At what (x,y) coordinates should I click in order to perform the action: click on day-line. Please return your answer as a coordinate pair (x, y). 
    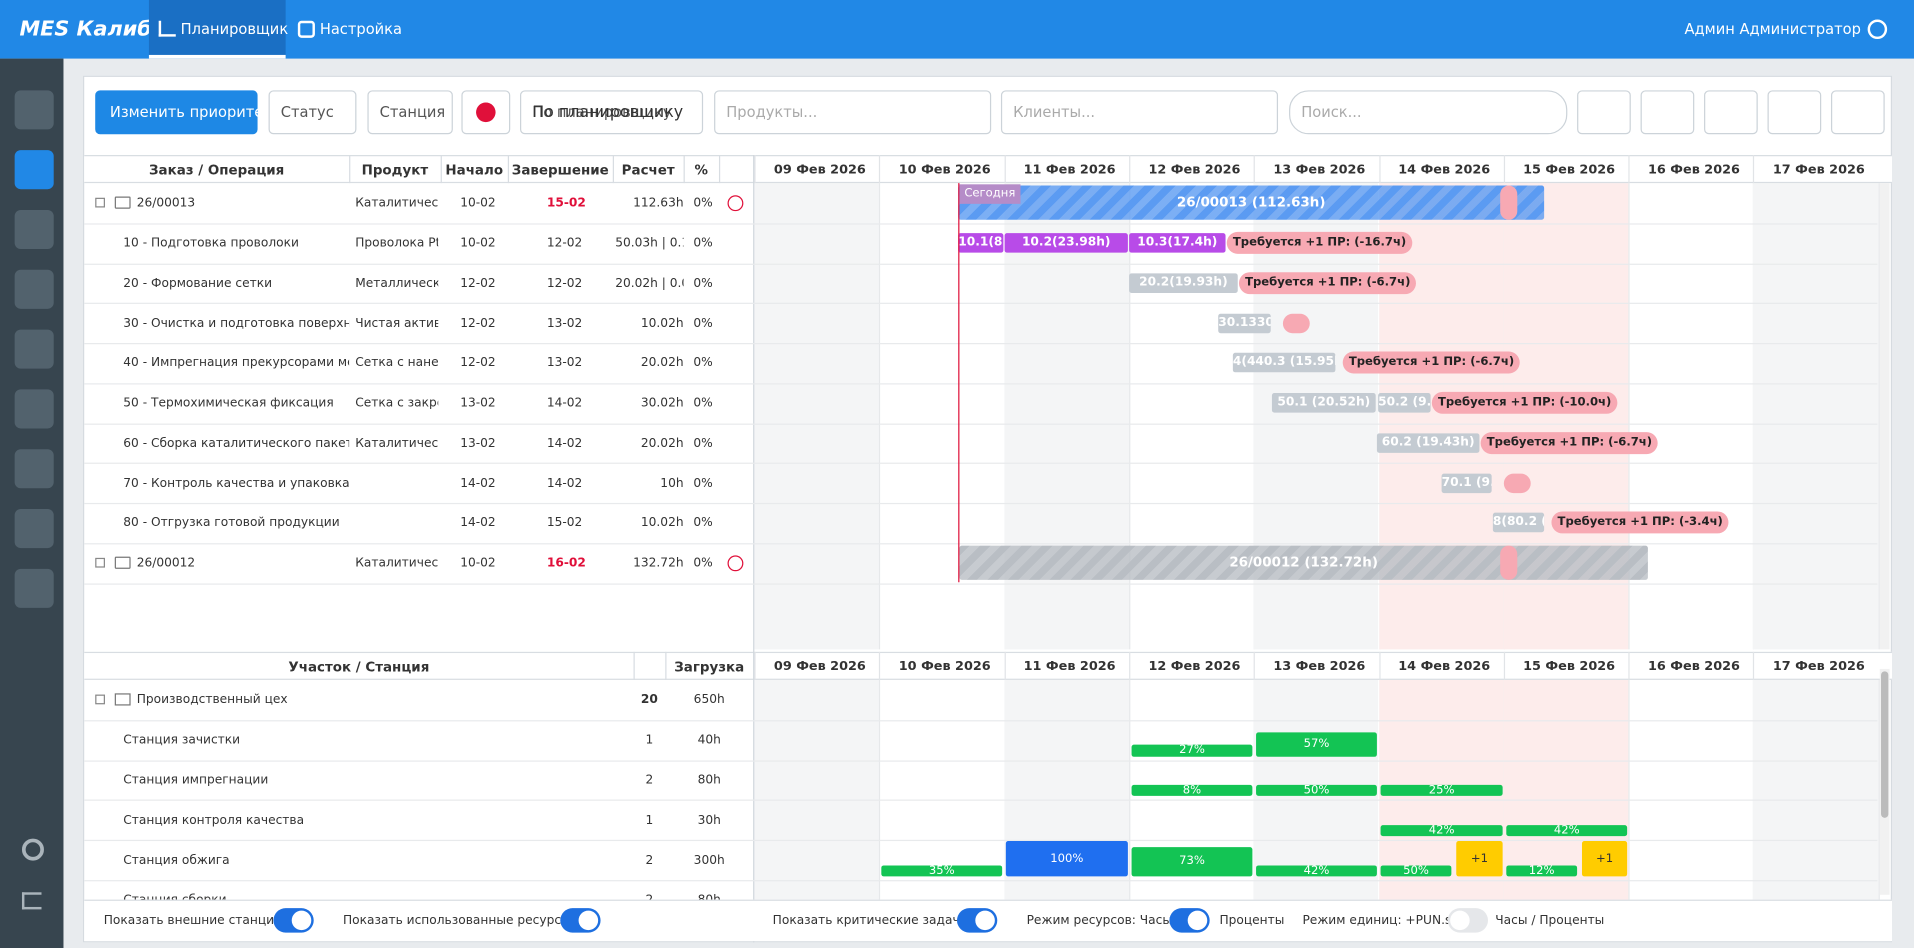
    Looking at the image, I should click on (1879, 789).